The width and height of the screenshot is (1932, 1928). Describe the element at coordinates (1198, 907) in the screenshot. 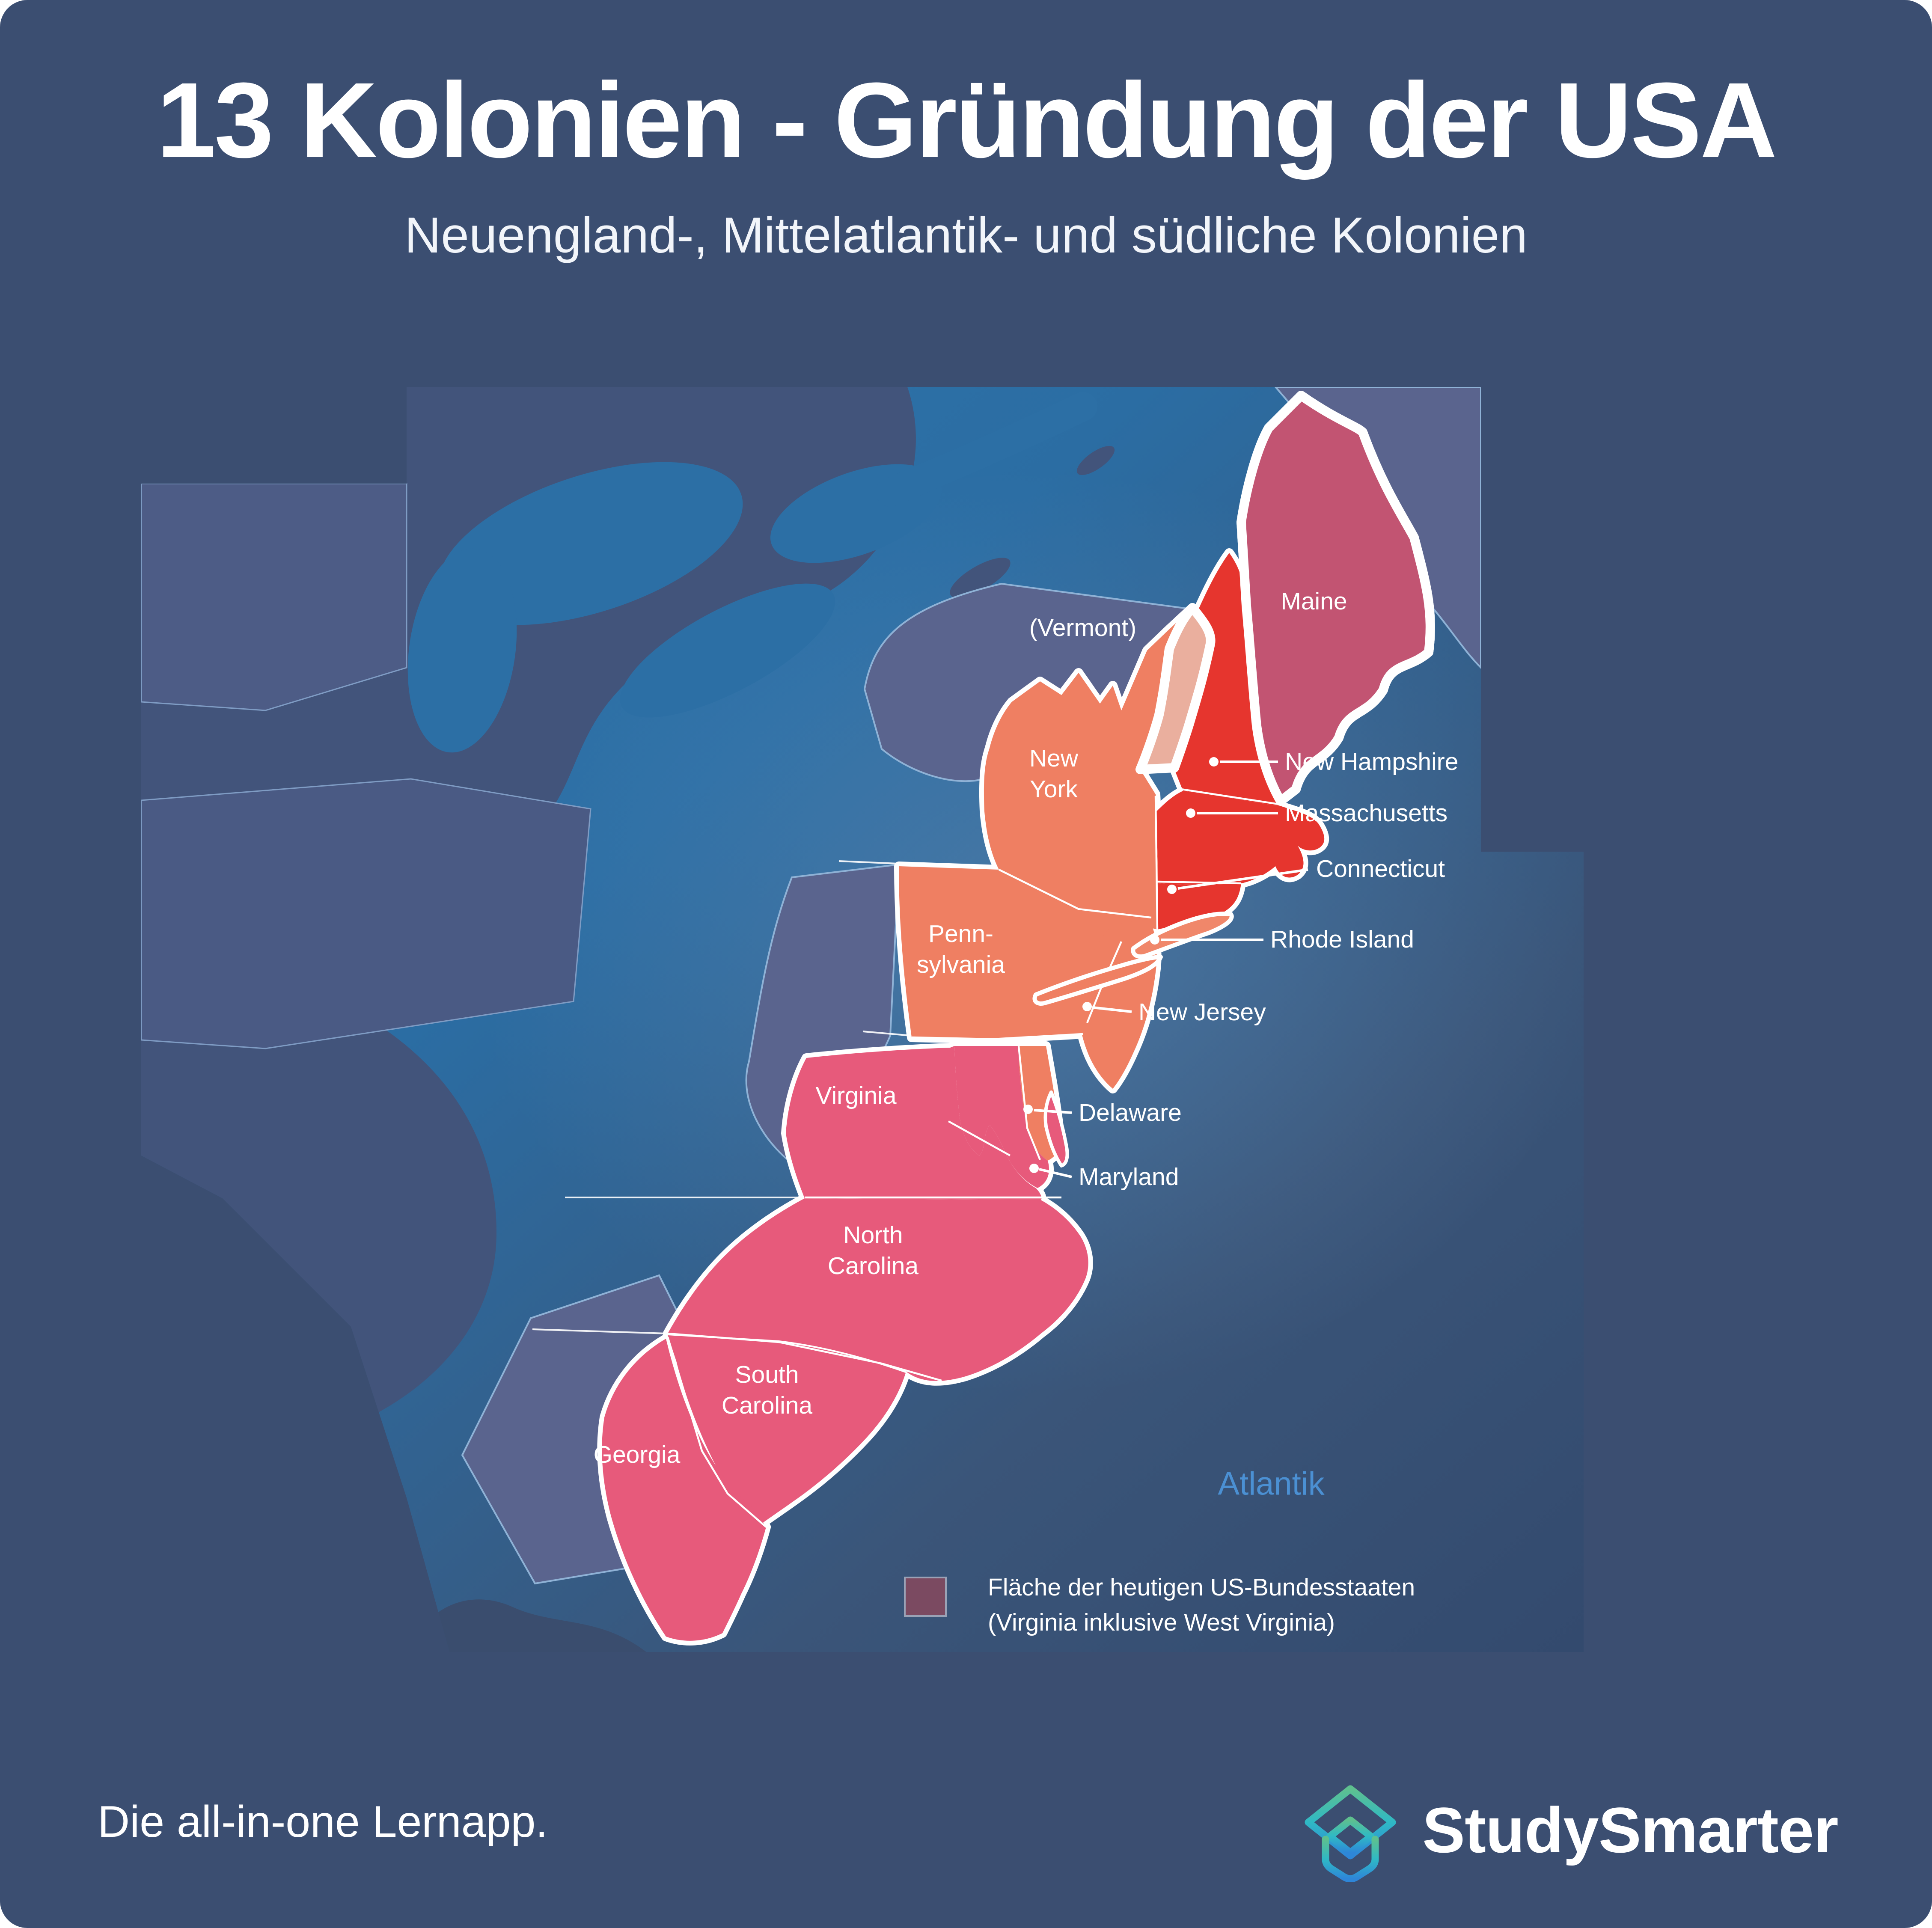

I see `region-connecticut` at that location.